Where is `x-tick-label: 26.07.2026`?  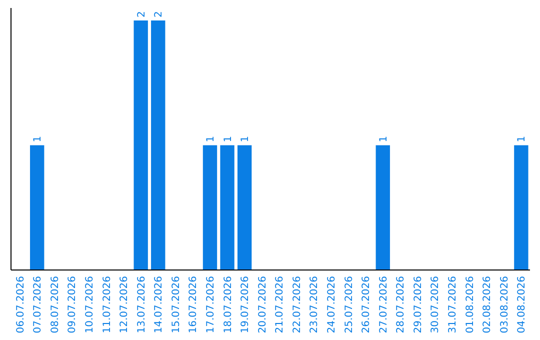
x-tick-label: 26.07.2026 is located at coordinates (366, 305).